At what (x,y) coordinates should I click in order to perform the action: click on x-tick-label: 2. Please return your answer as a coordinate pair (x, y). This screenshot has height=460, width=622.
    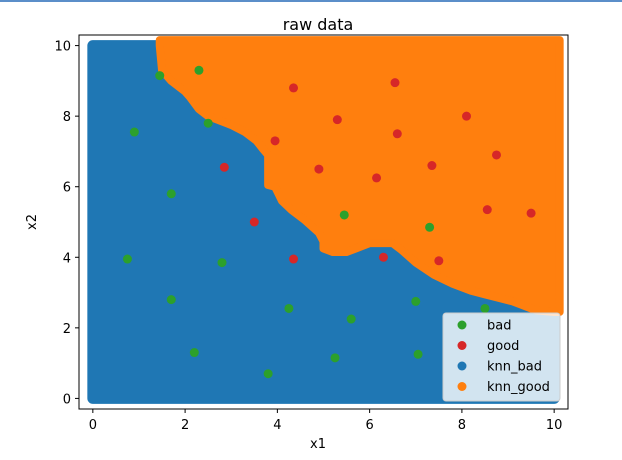
    Looking at the image, I should click on (185, 425).